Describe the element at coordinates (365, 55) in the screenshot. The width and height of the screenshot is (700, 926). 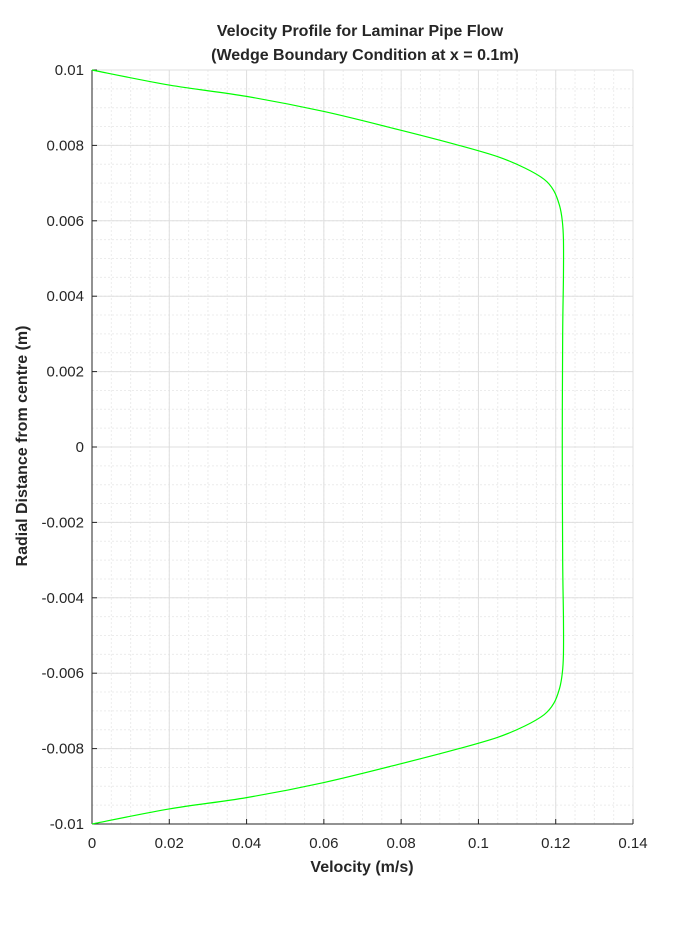
I see `chart-subtitle: (Wedge Boundary Condition at x = 0.1m)` at that location.